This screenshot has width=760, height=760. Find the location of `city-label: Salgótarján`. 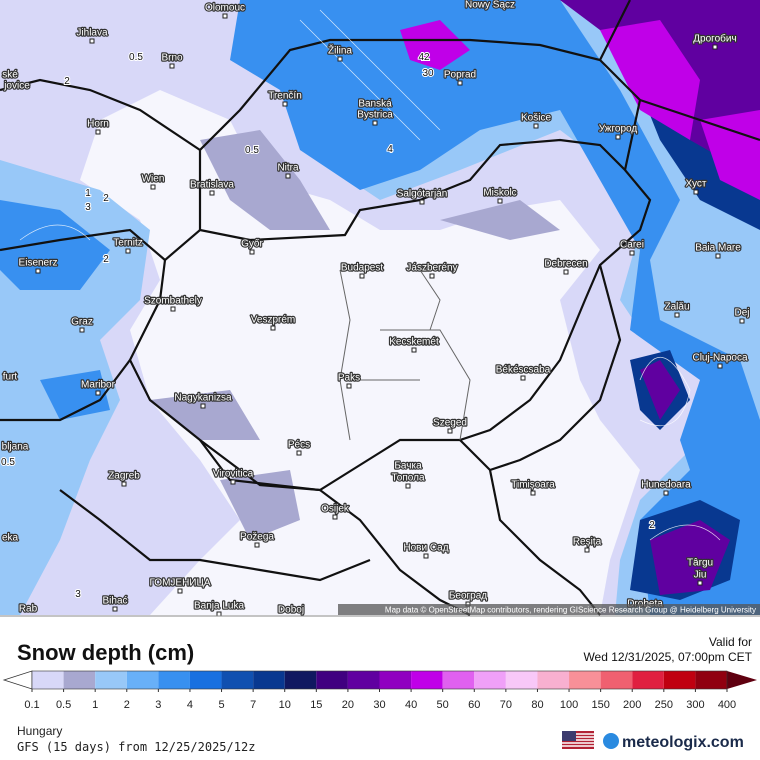

city-label: Salgótarján is located at coordinates (422, 194).